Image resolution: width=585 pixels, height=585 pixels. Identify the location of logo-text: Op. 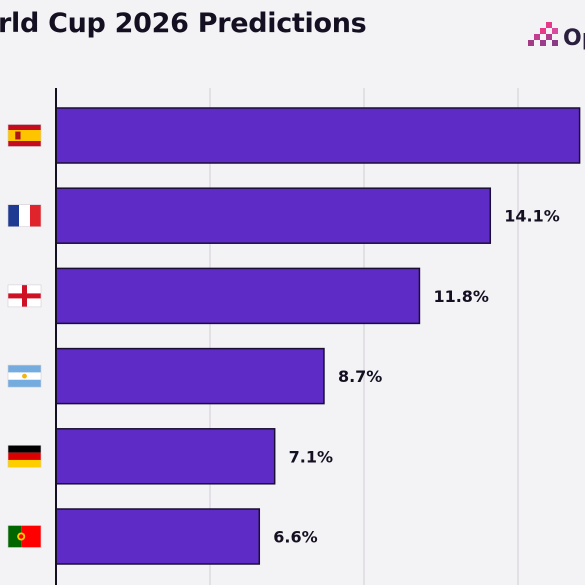
(574, 38).